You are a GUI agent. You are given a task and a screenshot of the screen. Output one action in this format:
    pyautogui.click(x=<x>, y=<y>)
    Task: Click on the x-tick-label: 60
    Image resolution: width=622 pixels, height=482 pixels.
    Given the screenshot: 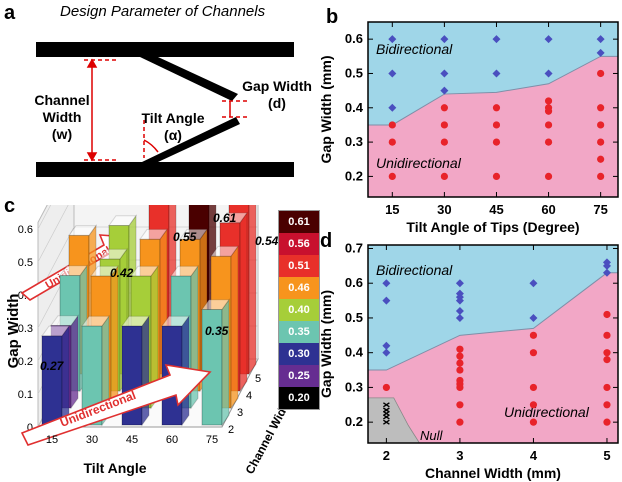 What is the action you would take?
    pyautogui.click(x=172, y=440)
    